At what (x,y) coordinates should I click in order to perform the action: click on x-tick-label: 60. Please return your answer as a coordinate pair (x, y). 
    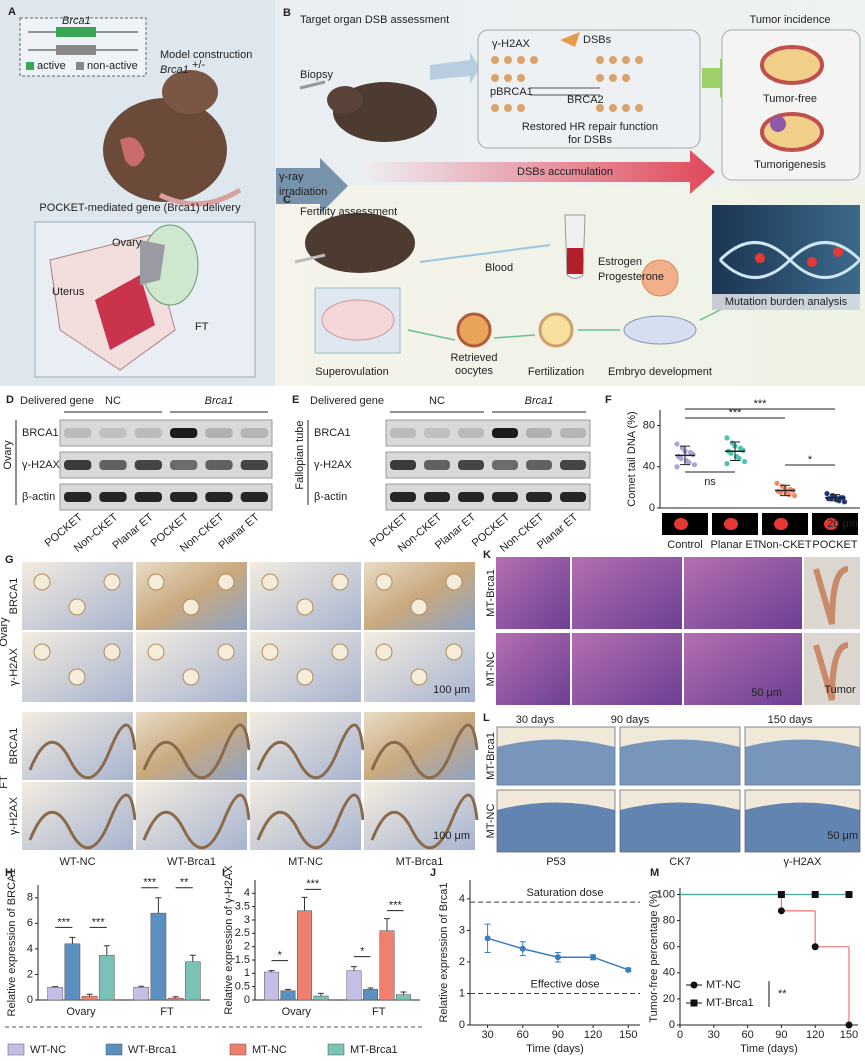
    Looking at the image, I should click on (747, 1035).